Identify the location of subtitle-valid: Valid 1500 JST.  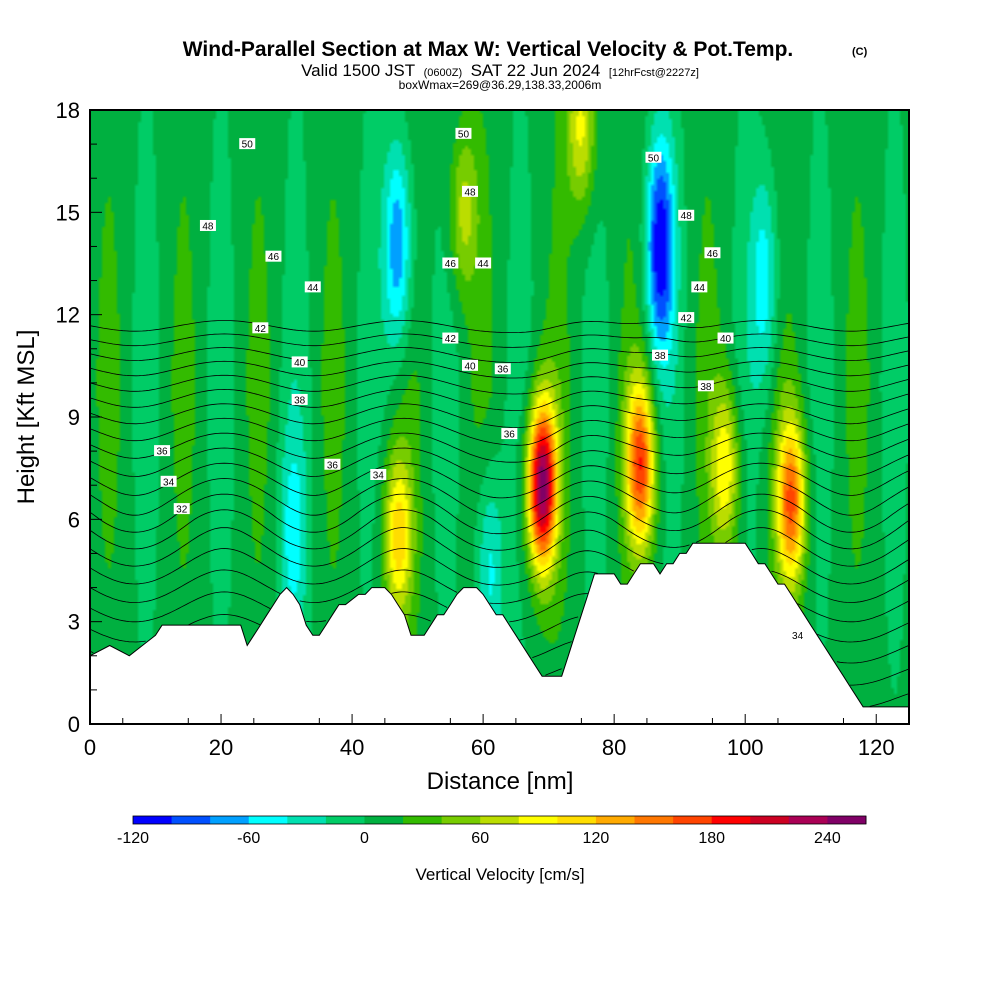
(358, 70).